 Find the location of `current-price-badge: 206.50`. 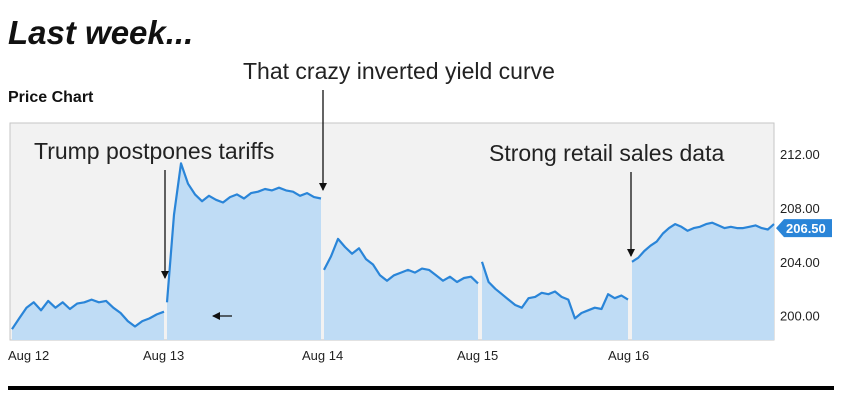

current-price-badge: 206.50 is located at coordinates (804, 228).